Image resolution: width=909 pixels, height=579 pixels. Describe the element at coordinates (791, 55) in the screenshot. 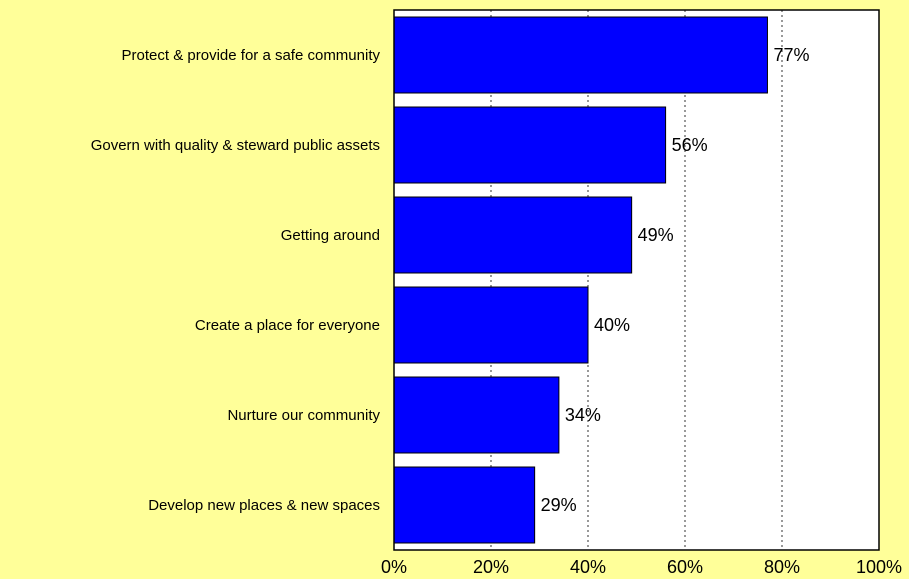

I see `value-label: 77%` at that location.